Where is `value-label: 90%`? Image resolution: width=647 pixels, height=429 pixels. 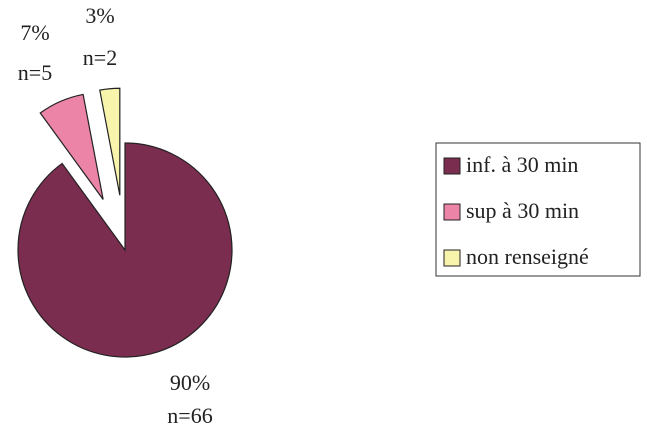 value-label: 90% is located at coordinates (190, 382).